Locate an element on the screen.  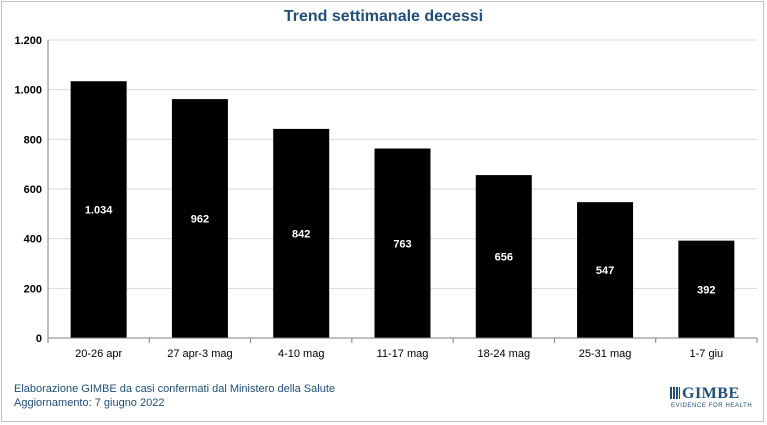
footer-update: Aggiornamento: 7 giugno 2022 is located at coordinates (89, 403).